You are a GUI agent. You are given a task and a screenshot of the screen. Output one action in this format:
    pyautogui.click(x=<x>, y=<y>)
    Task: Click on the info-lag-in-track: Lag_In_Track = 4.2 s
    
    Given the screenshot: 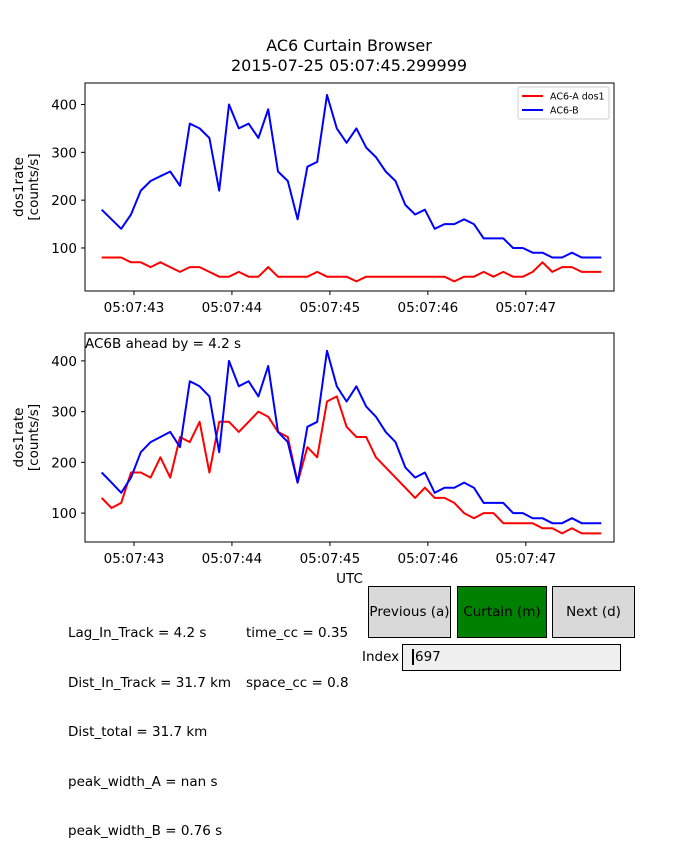 What is the action you would take?
    pyautogui.click(x=137, y=633)
    